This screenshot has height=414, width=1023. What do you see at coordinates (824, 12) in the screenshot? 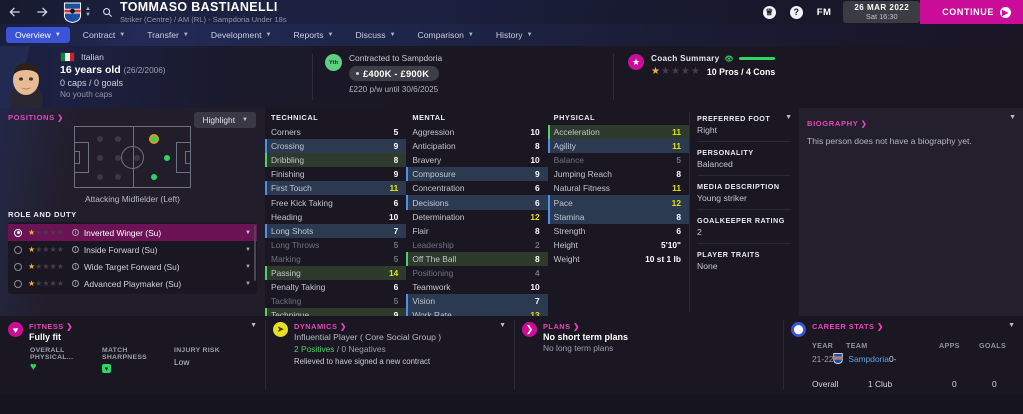
I see `fm-logo: FM` at bounding box center [824, 12].